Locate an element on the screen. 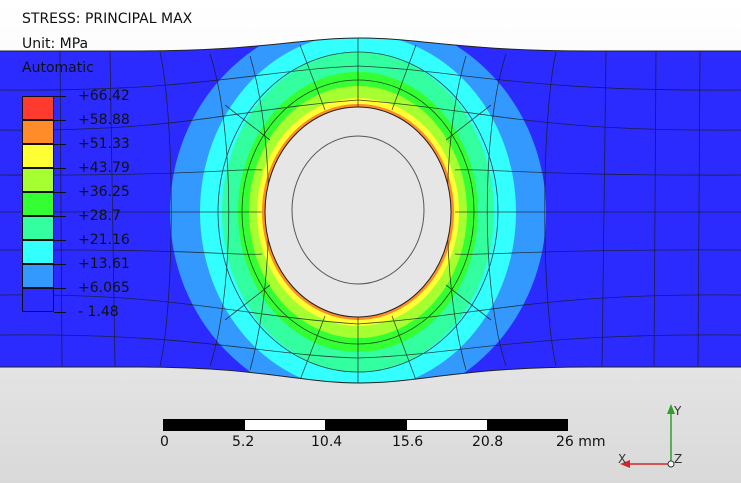 The height and width of the screenshot is (483, 741). legend-value: +13.61 is located at coordinates (104, 264).